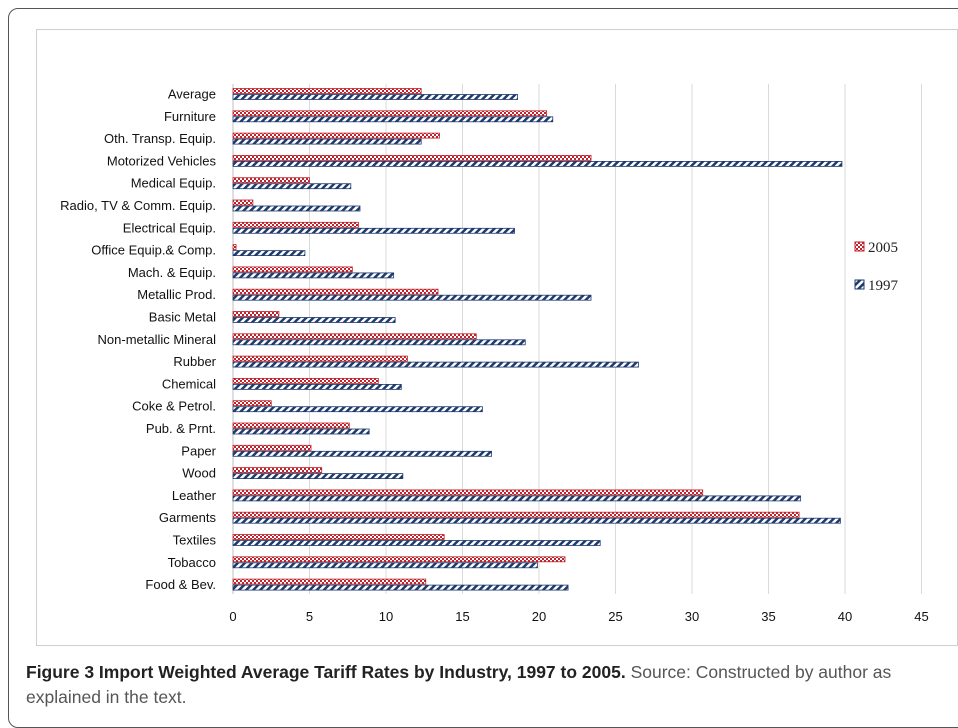  I want to click on category-label: Average, so click(192, 94).